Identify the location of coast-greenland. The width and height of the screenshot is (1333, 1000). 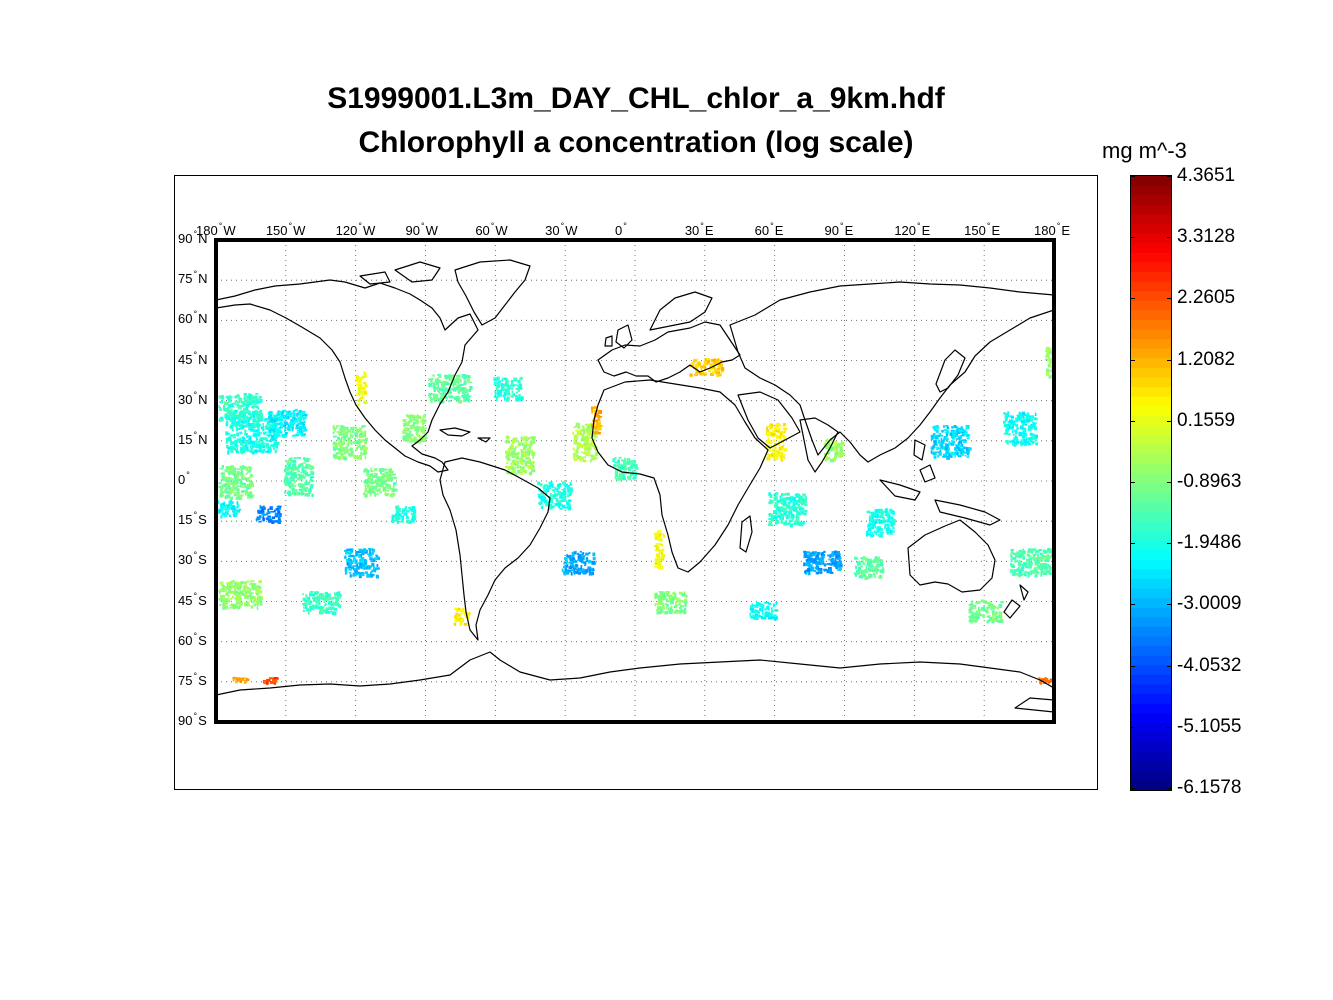
(492, 292).